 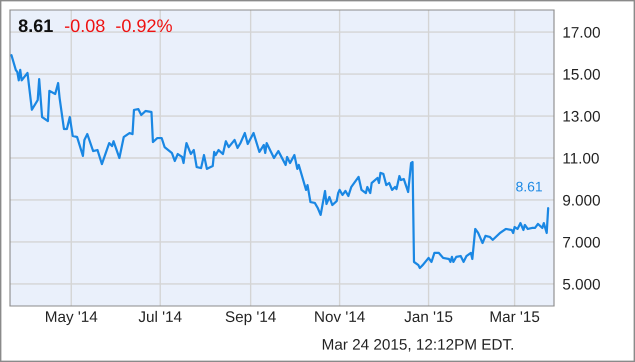 What do you see at coordinates (581, 242) in the screenshot?
I see `y-tick-label: 7.000` at bounding box center [581, 242].